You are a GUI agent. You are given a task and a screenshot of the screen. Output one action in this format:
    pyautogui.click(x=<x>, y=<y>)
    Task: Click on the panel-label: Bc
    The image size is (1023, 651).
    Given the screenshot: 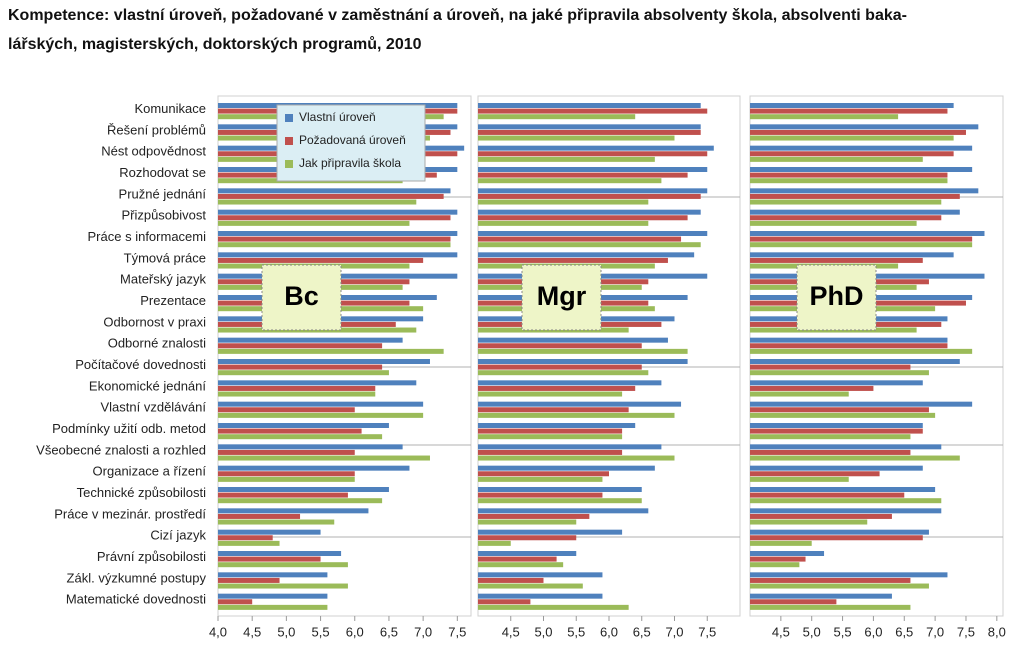 What is the action you would take?
    pyautogui.click(x=301, y=296)
    